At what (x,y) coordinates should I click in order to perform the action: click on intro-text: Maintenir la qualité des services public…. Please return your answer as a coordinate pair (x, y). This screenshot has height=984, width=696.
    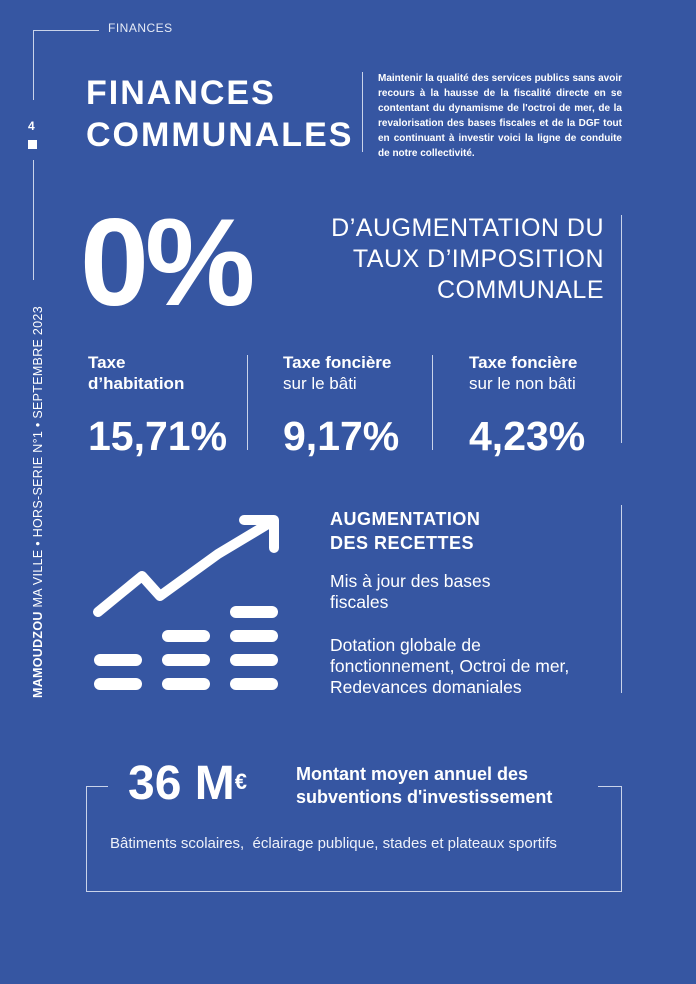
    Looking at the image, I should click on (500, 116).